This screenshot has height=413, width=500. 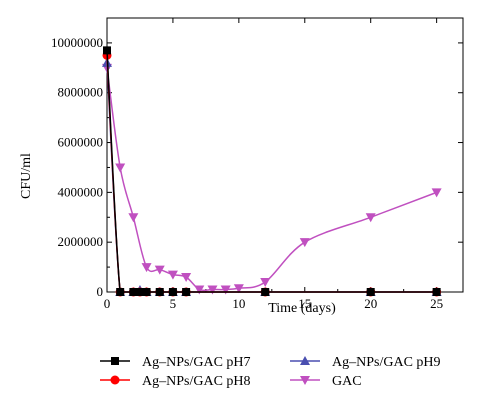 I want to click on x-tick-label: 5, so click(x=173, y=303).